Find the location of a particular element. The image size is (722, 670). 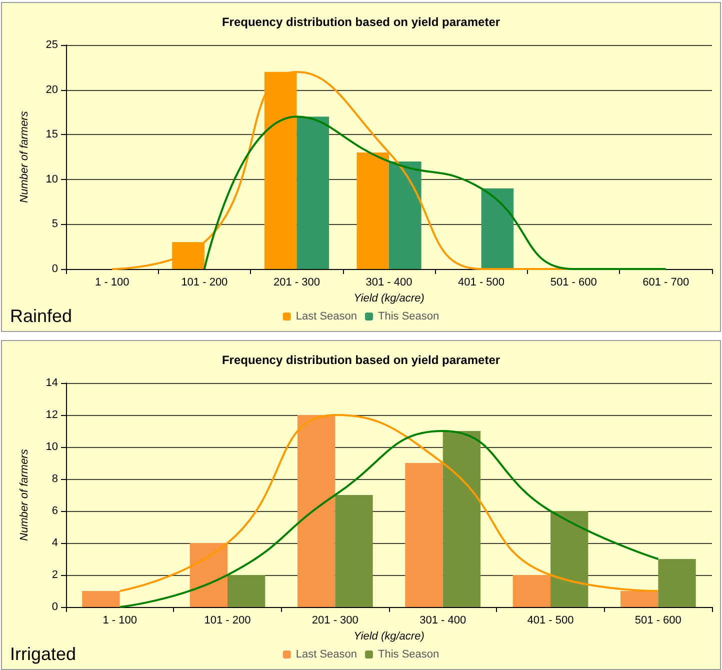

y-tick-label: 15 is located at coordinates (52, 134).